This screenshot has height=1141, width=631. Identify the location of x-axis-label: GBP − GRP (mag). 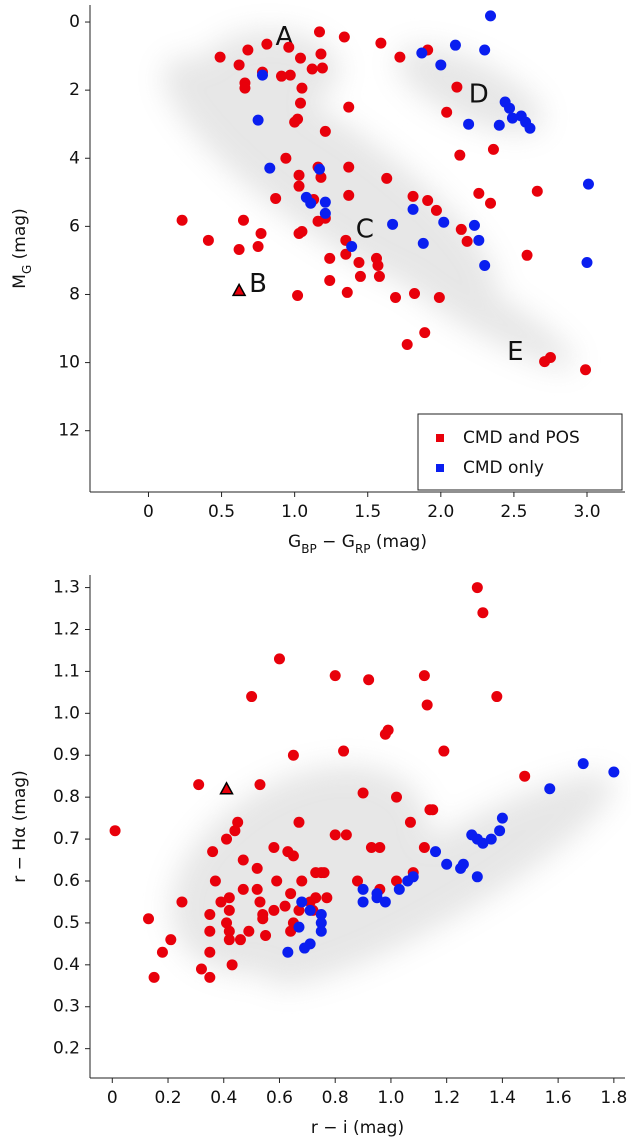
(357, 544).